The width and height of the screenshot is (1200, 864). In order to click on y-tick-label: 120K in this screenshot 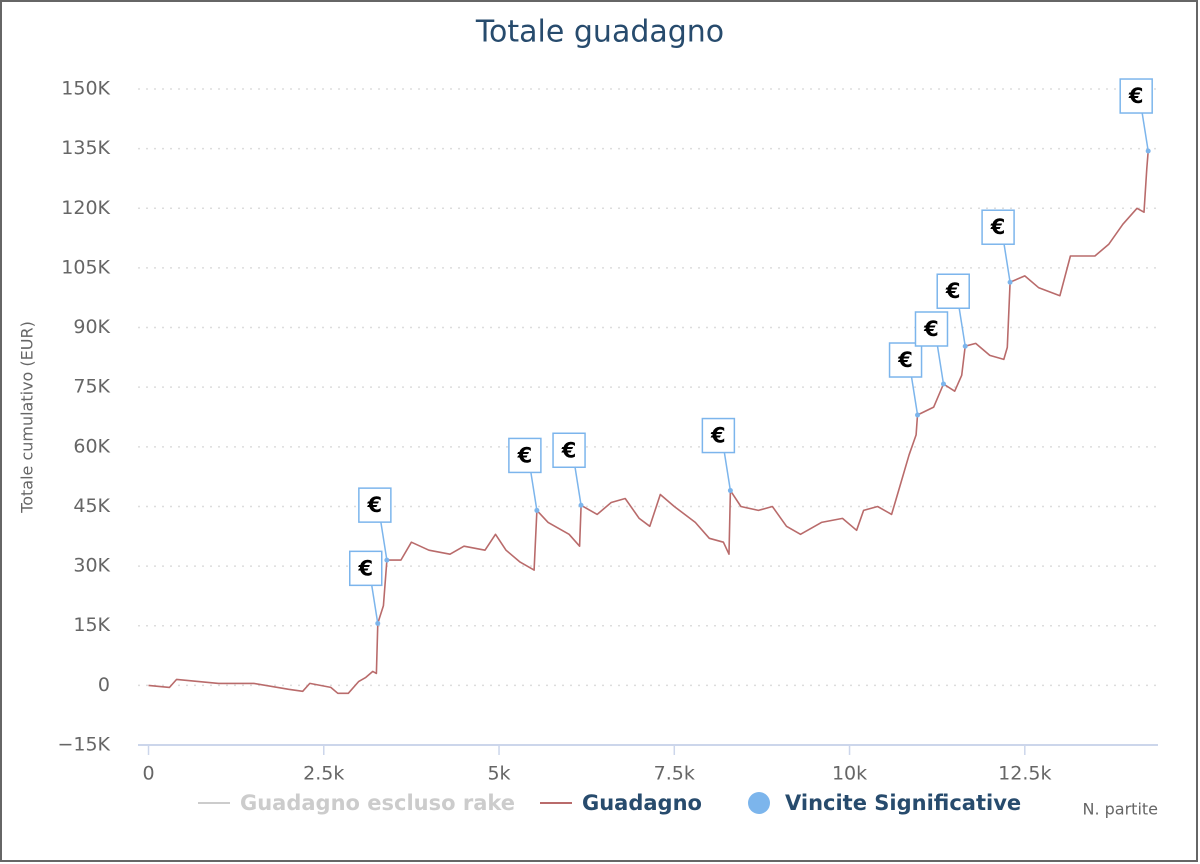, I will do `click(85, 208)`.